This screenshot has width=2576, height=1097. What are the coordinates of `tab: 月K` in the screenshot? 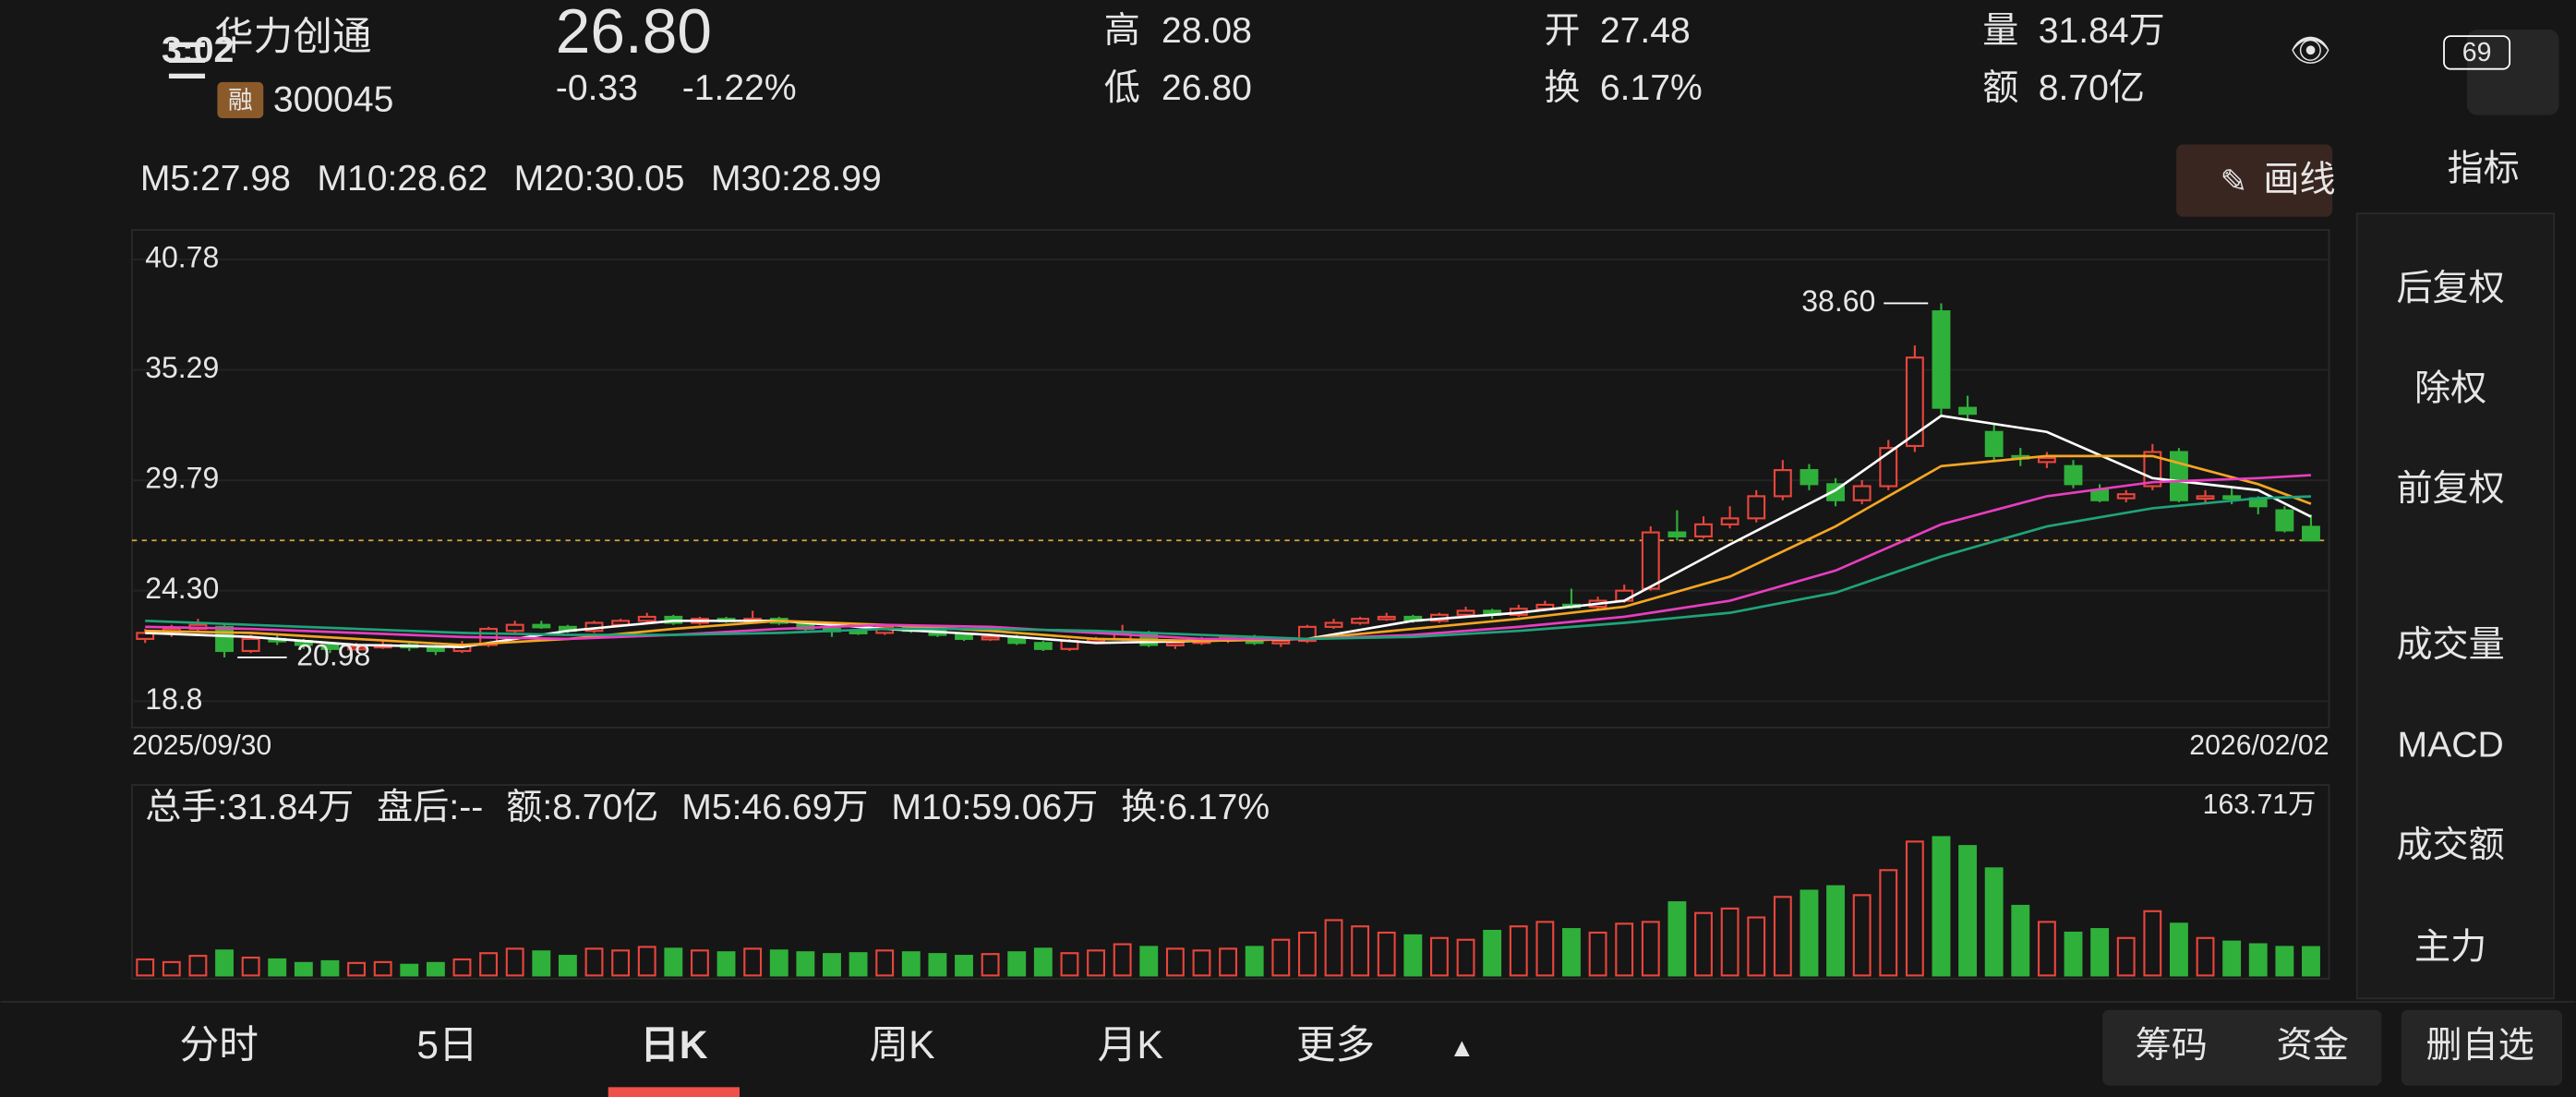 It's located at (1130, 1045).